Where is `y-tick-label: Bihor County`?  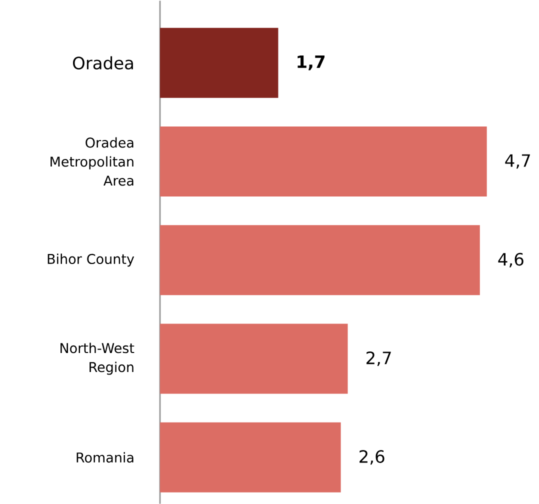
y-tick-label: Bihor County is located at coordinates (91, 259).